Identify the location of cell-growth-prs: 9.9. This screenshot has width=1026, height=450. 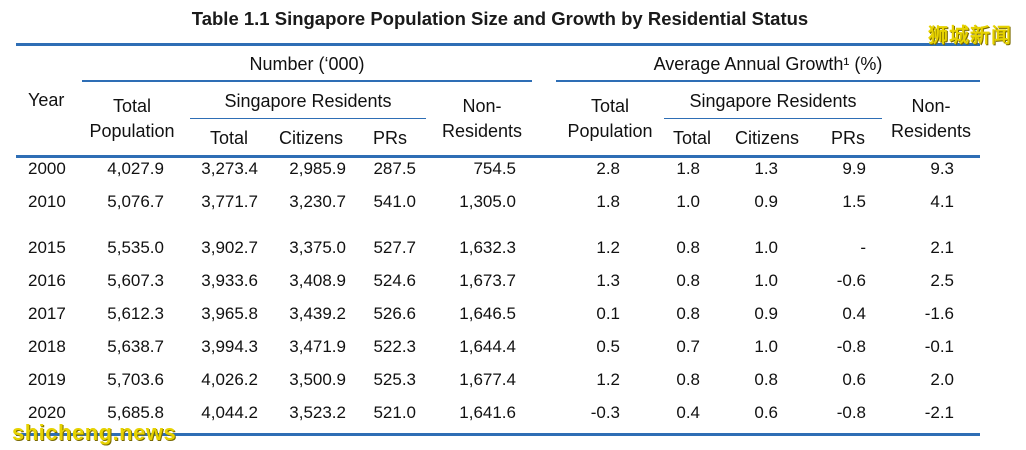
(854, 168).